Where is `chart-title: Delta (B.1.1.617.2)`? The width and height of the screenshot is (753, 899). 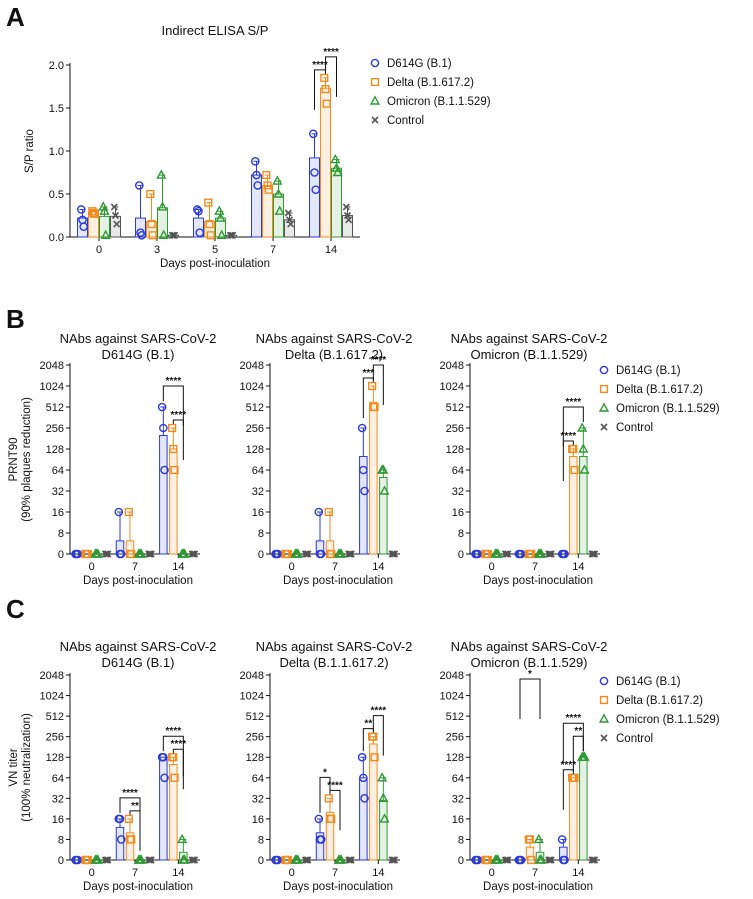 chart-title: Delta (B.1.1.617.2) is located at coordinates (333, 662).